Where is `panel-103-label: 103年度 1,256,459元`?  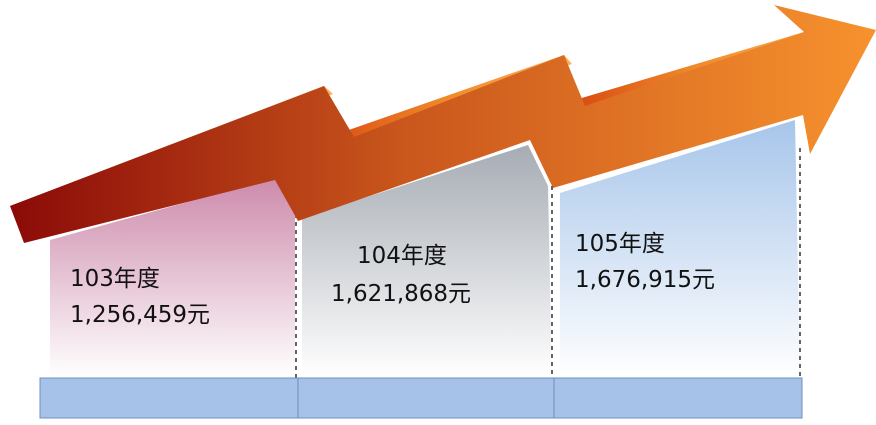 panel-103-label: 103年度 1,256,459元 is located at coordinates (140, 297).